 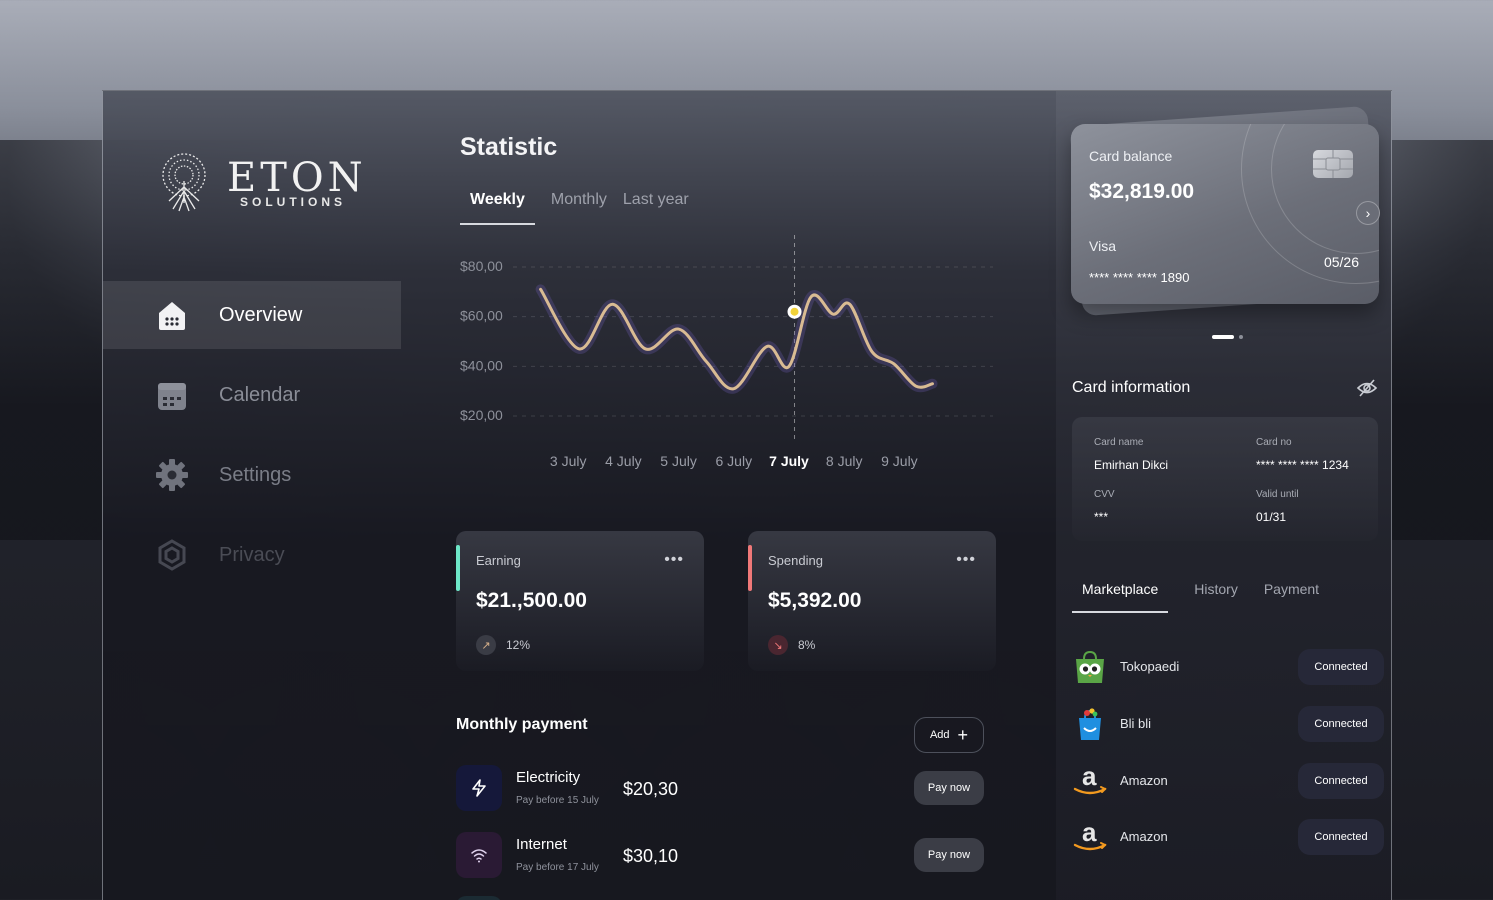 What do you see at coordinates (184, 182) in the screenshot?
I see `tree-logo-icon` at bounding box center [184, 182].